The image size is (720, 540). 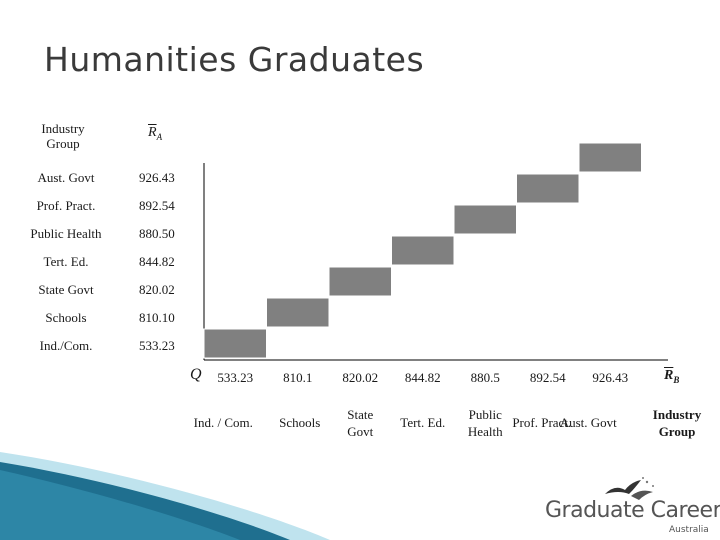 What do you see at coordinates (66, 289) in the screenshot?
I see `table-row-label: State Govt` at bounding box center [66, 289].